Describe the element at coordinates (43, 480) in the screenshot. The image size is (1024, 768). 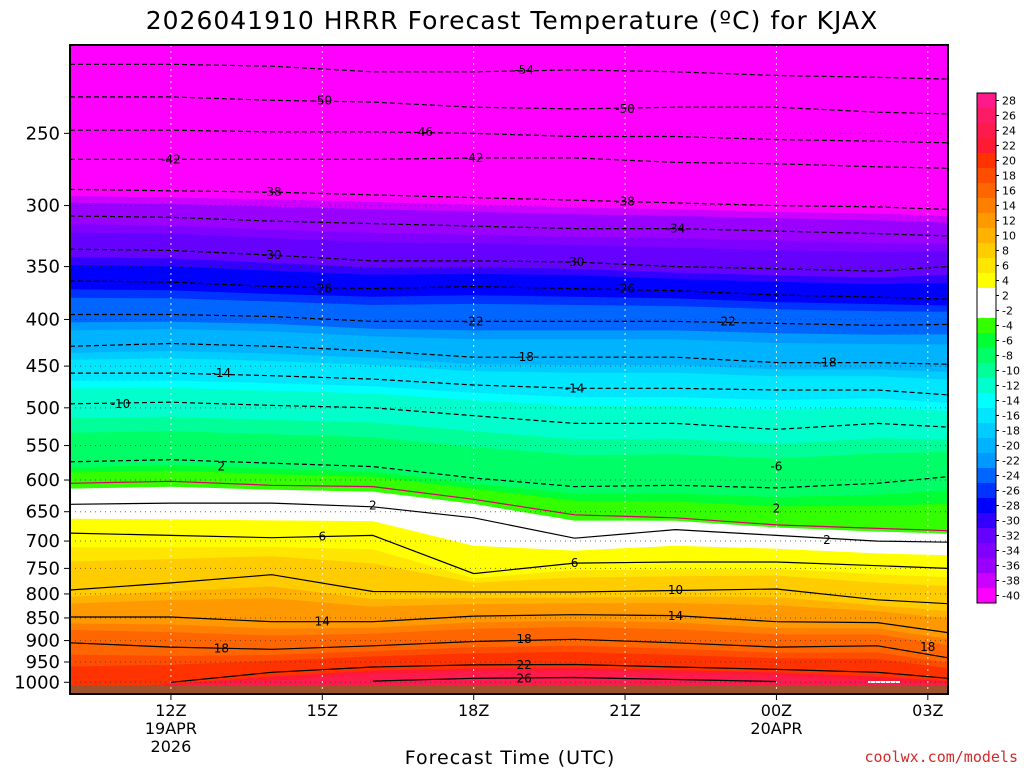
I see `y-tick-label: 600` at that location.